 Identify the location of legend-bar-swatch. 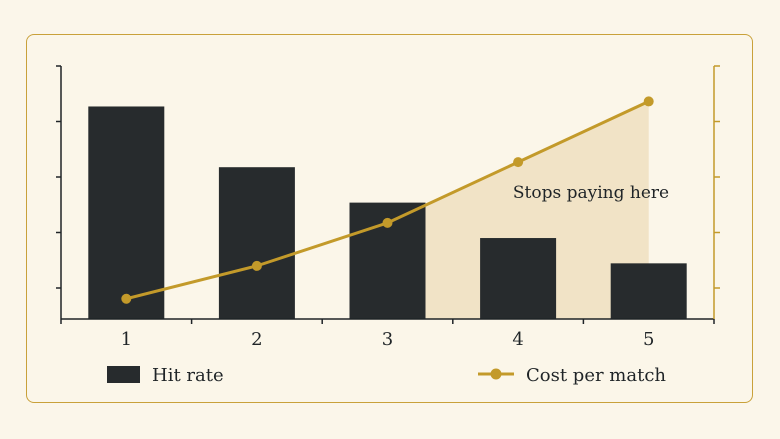
(123, 374).